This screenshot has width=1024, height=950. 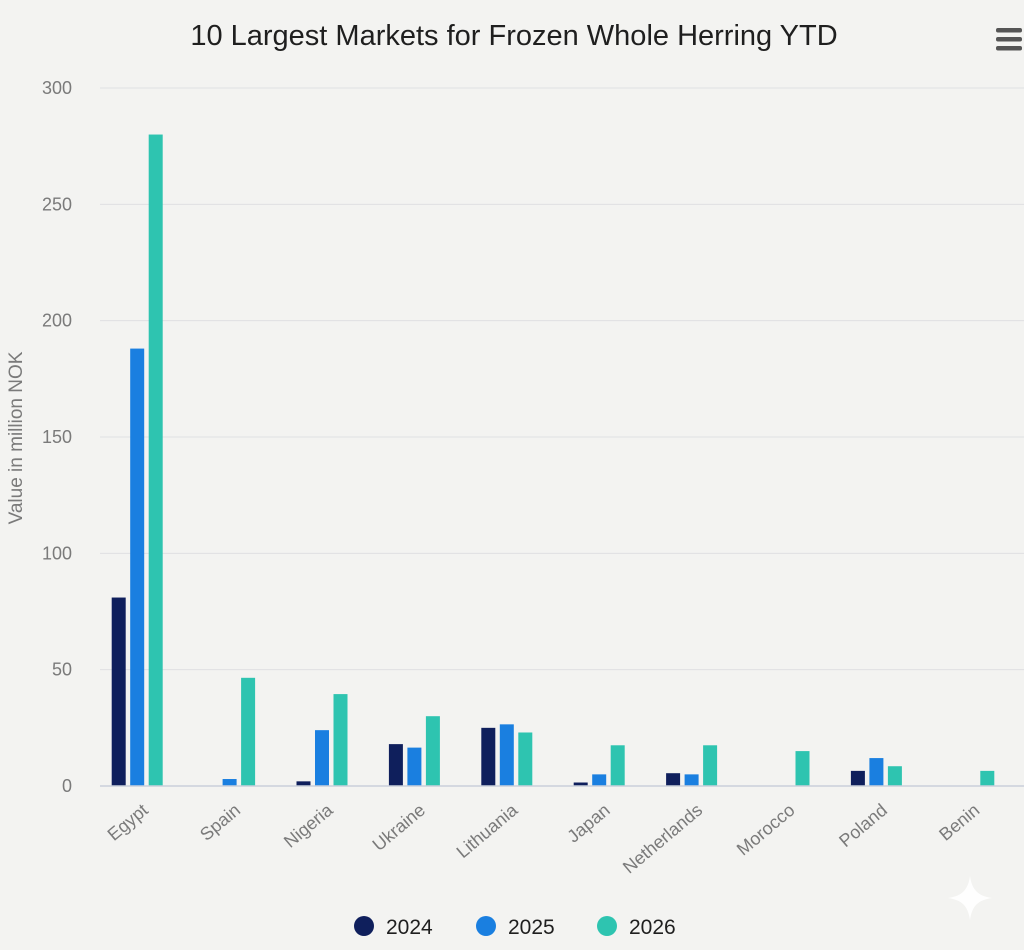 What do you see at coordinates (506, 755) in the screenshot?
I see `bar-lithuania-2025` at bounding box center [506, 755].